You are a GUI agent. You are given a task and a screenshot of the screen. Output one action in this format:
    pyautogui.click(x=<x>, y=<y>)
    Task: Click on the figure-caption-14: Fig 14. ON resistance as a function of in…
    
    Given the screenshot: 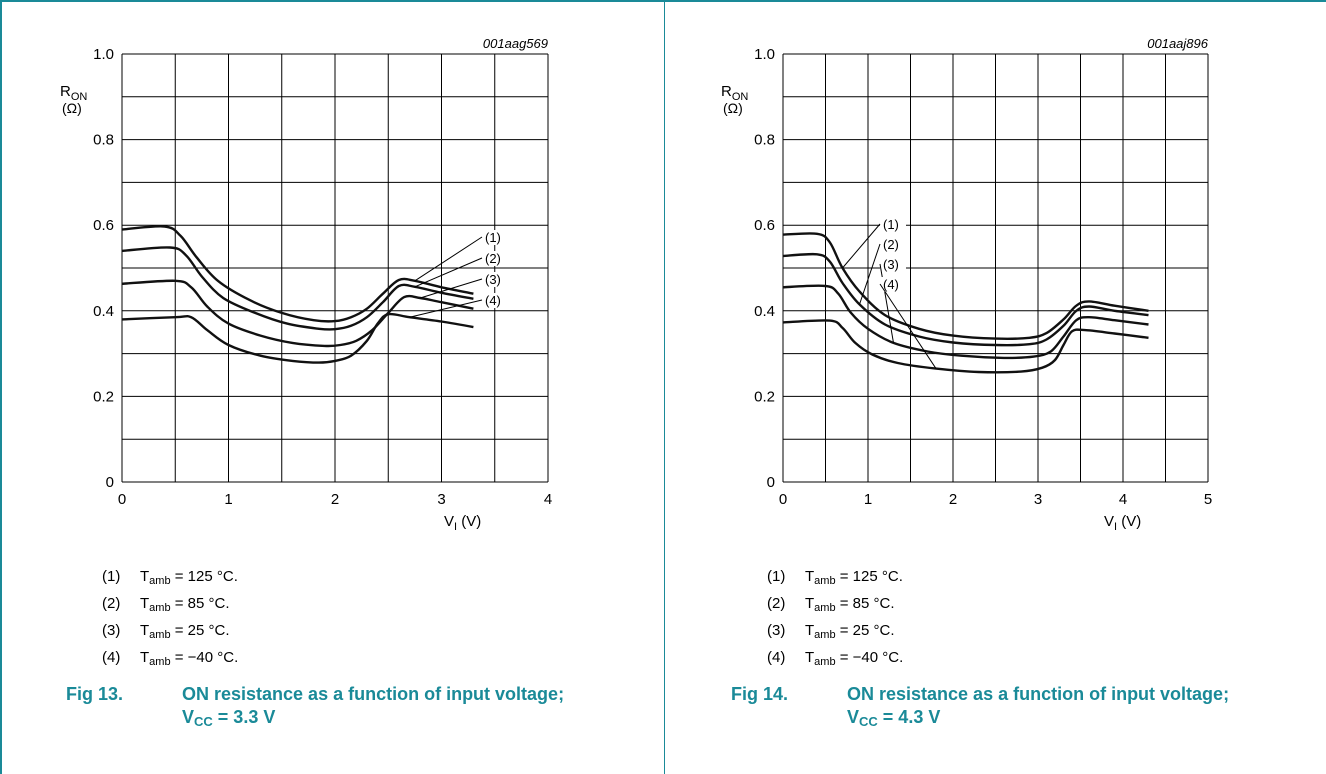 What is the action you would take?
    pyautogui.click(x=980, y=706)
    